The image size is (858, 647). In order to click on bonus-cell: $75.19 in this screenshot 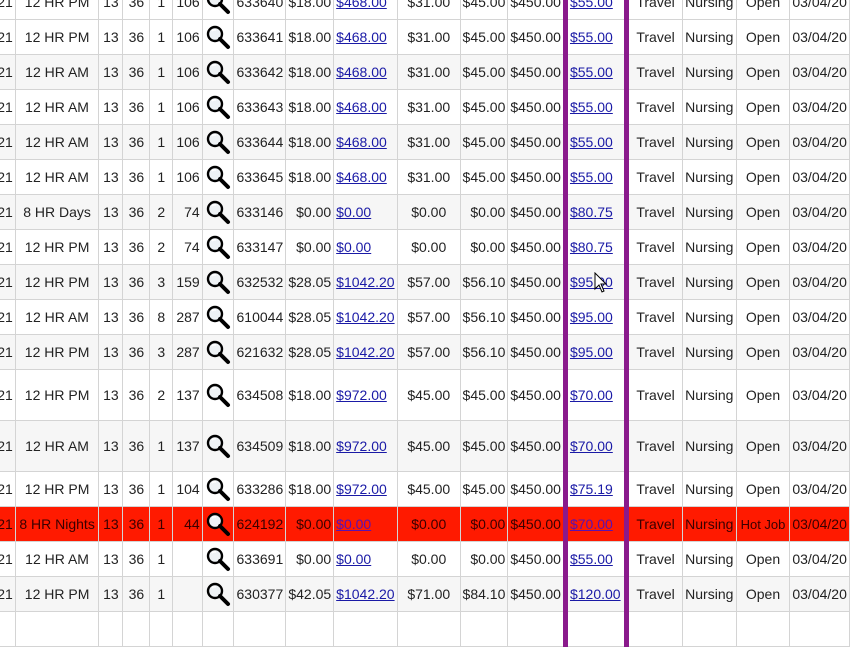, I will do `click(595, 489)`.